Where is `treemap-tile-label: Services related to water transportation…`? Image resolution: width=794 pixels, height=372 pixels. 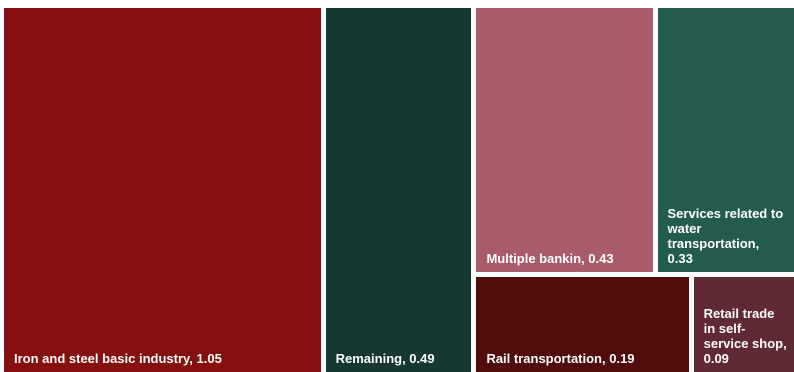
treemap-tile-label: Services related to water transportation… is located at coordinates (725, 235).